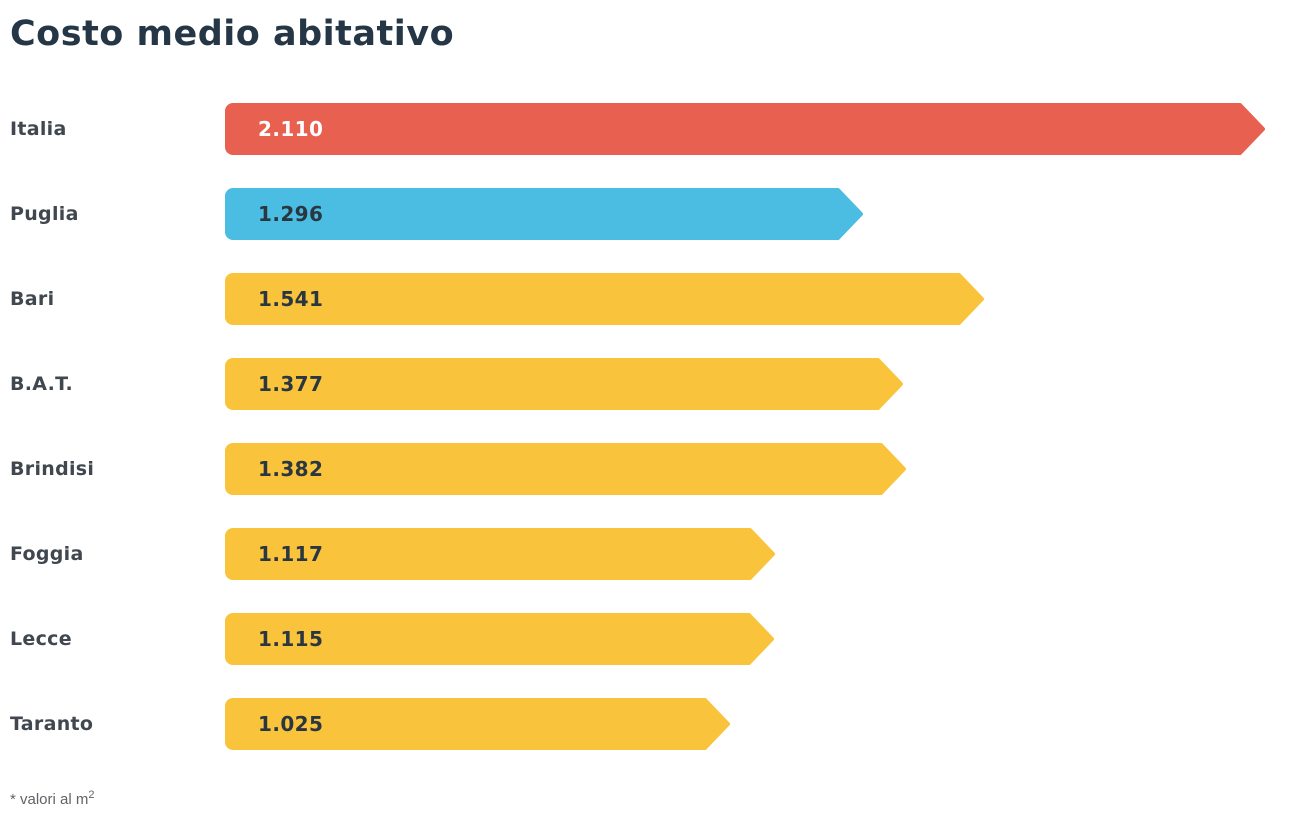 Image resolution: width=1311 pixels, height=819 pixels. I want to click on bar-rect: 1.115, so click(487, 639).